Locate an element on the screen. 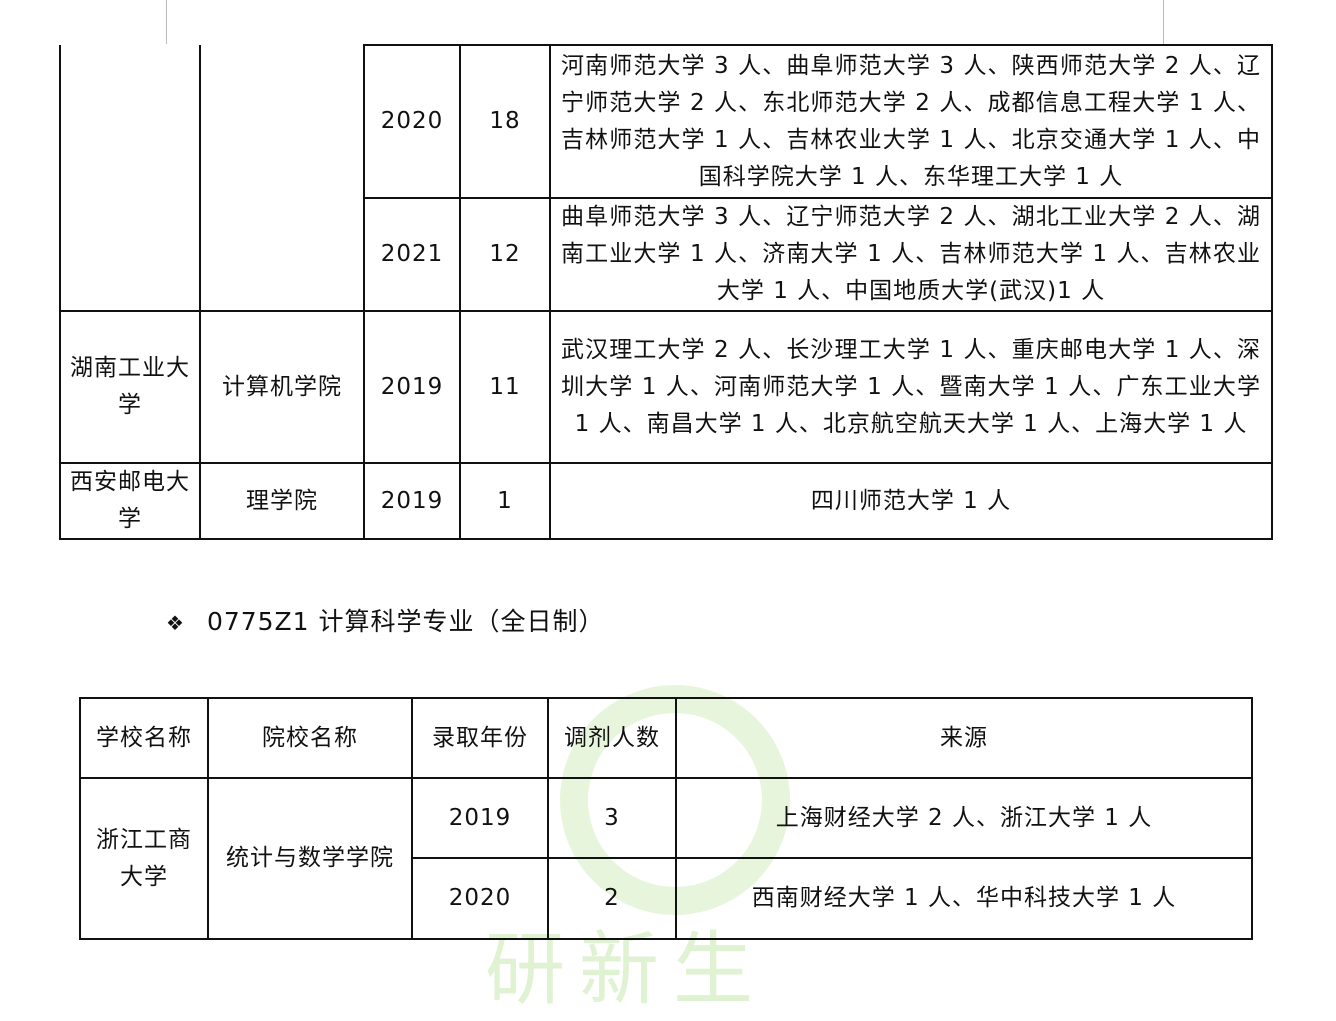 This screenshot has width=1336, height=1021. college-cell: 计算机学院 is located at coordinates (282, 387).